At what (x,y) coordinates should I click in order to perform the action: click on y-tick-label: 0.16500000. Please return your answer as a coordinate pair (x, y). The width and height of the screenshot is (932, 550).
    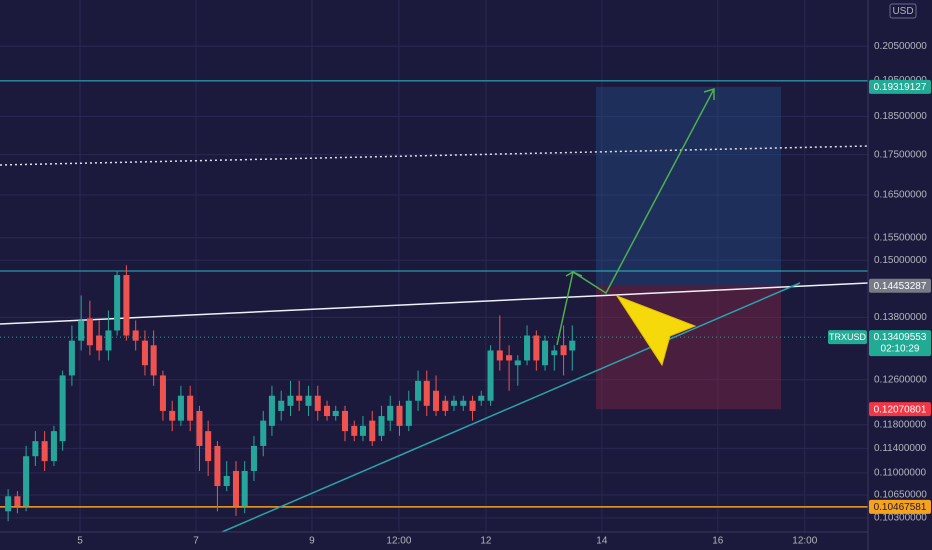
    Looking at the image, I should click on (900, 195).